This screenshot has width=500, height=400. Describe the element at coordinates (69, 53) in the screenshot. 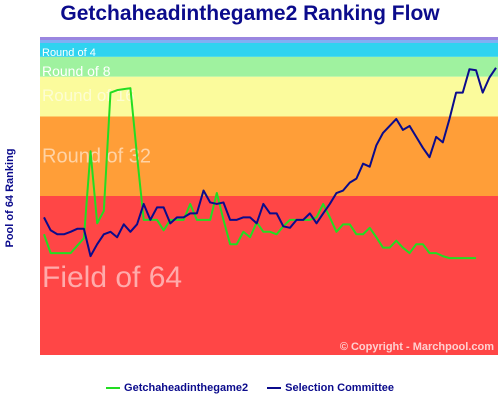

I see `band-label-1: Round of 4` at that location.